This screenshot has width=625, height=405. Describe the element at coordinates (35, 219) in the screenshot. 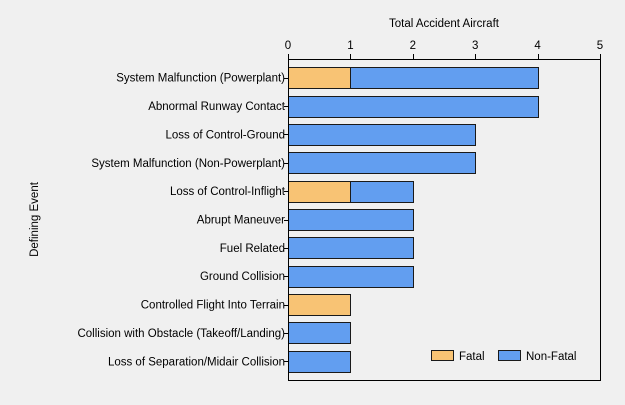

I see `y-axis-title: Defining Event` at that location.